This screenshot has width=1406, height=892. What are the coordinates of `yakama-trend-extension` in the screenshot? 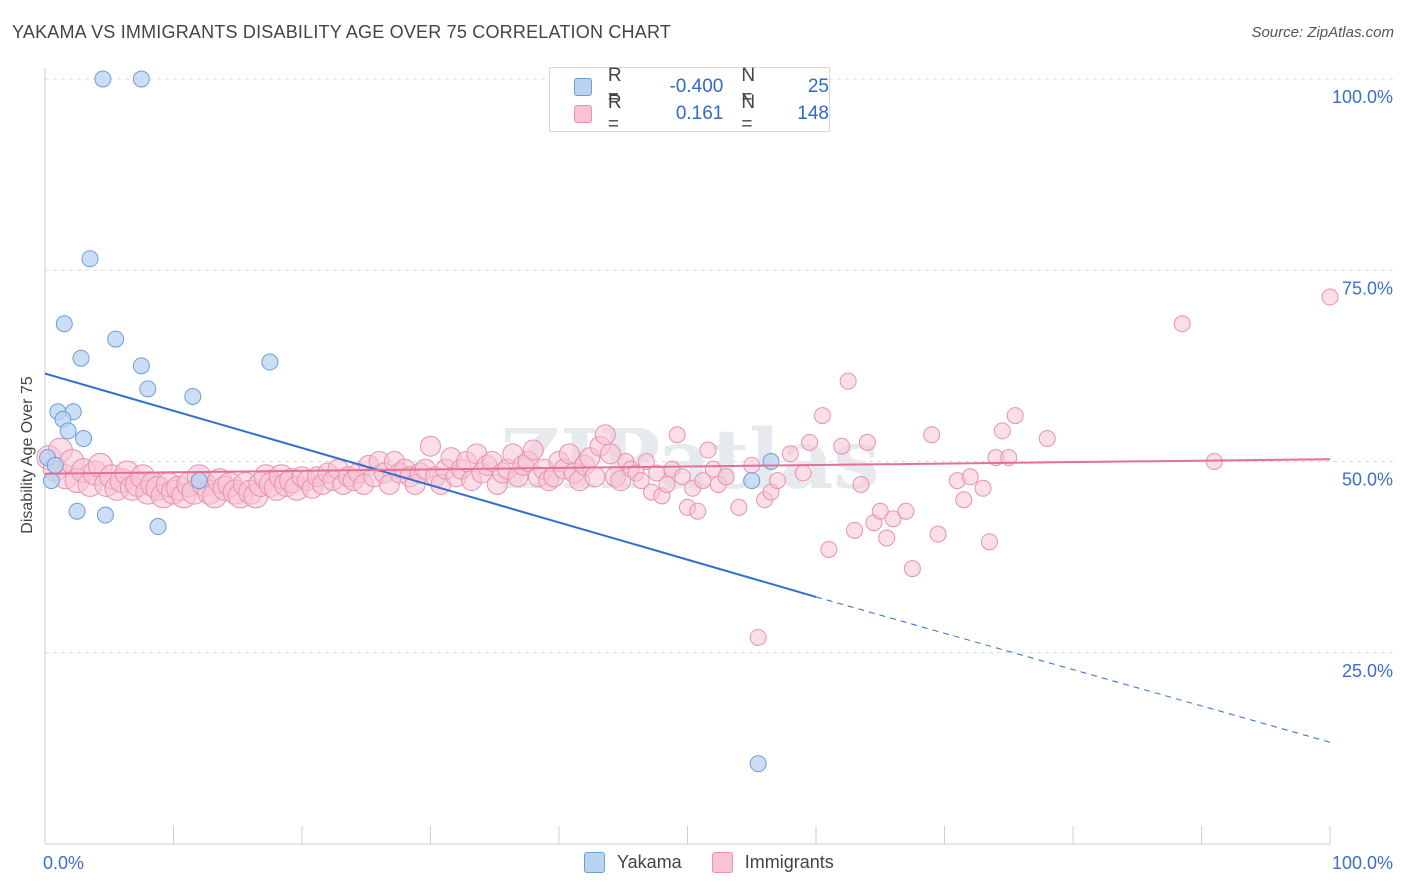 It's located at (1073, 669).